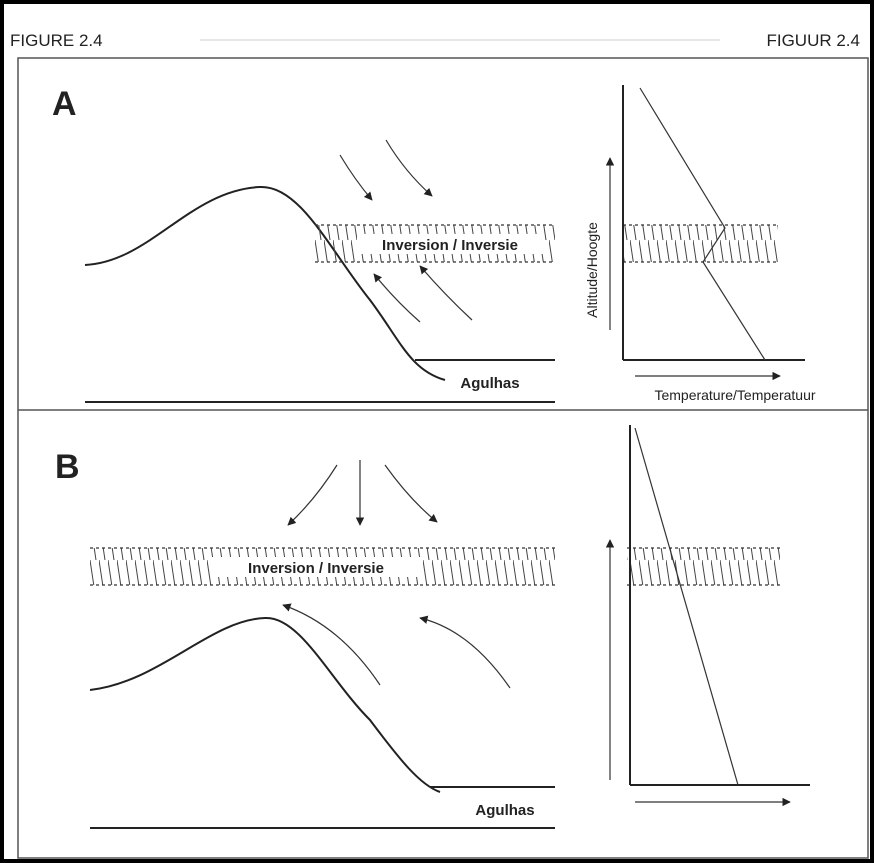  What do you see at coordinates (64, 104) in the screenshot?
I see `panel-label: A` at bounding box center [64, 104].